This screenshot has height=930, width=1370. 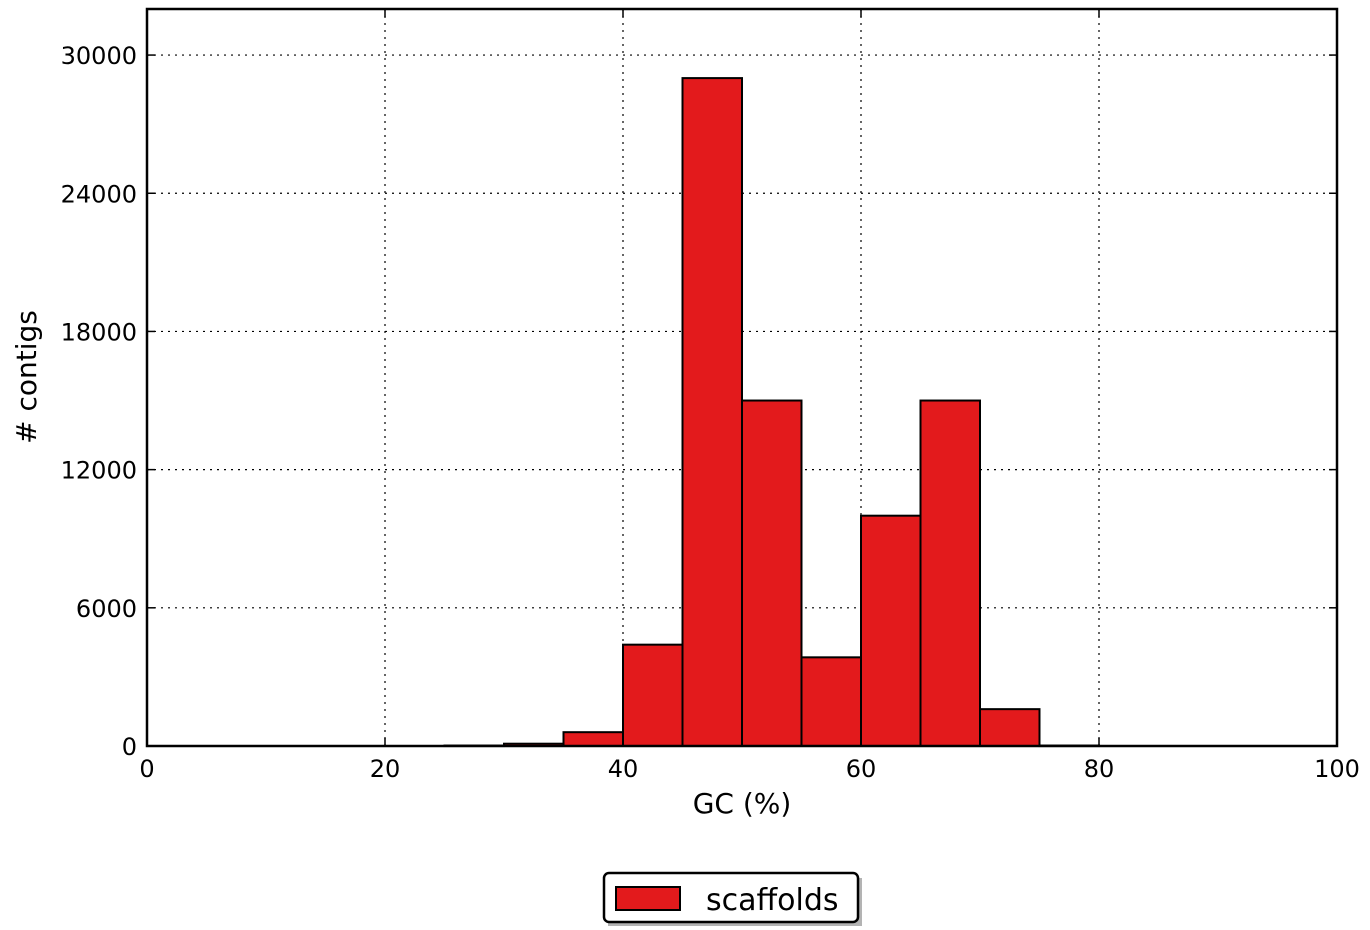 I want to click on legend: scaffolds, so click(x=732, y=898).